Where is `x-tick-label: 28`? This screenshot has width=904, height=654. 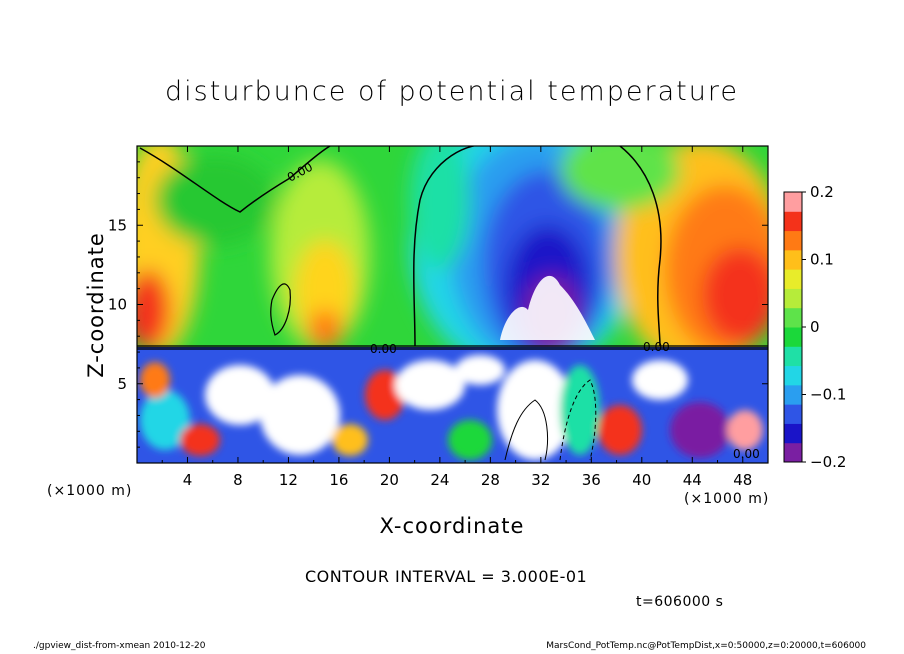 x-tick-label: 28 is located at coordinates (490, 480).